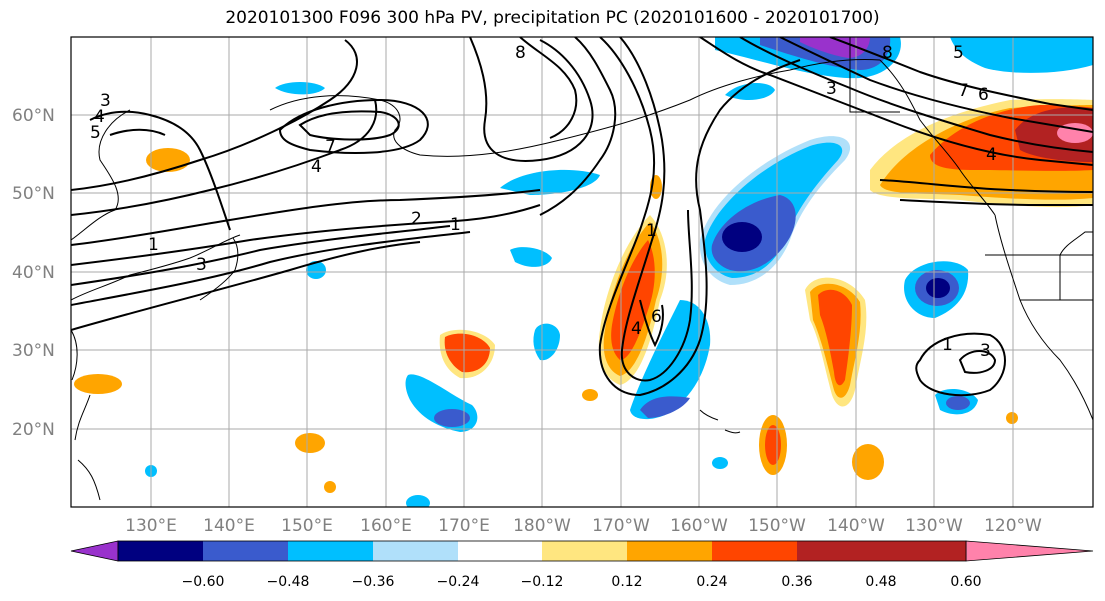  What do you see at coordinates (416, 219) in the screenshot?
I see `contour-label: 2` at bounding box center [416, 219].